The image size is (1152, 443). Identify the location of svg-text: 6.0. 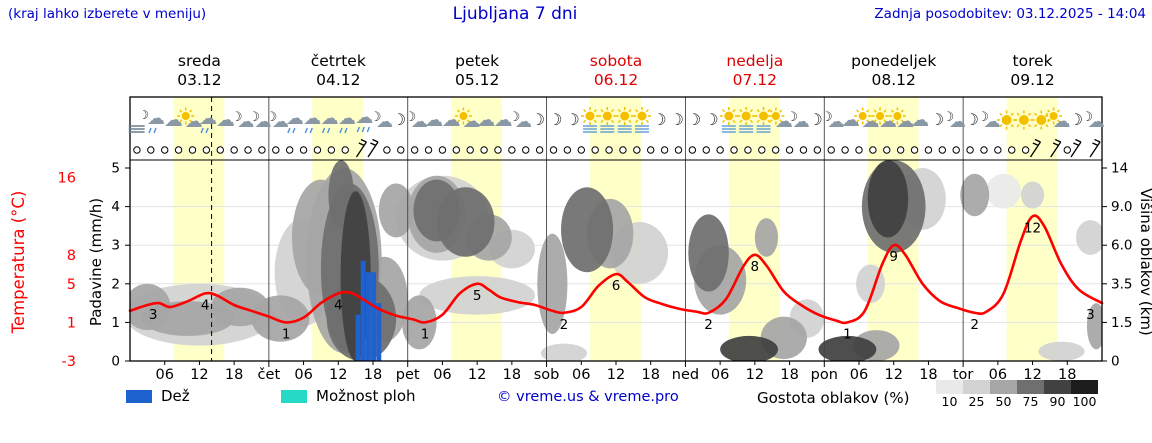
(1121, 246).